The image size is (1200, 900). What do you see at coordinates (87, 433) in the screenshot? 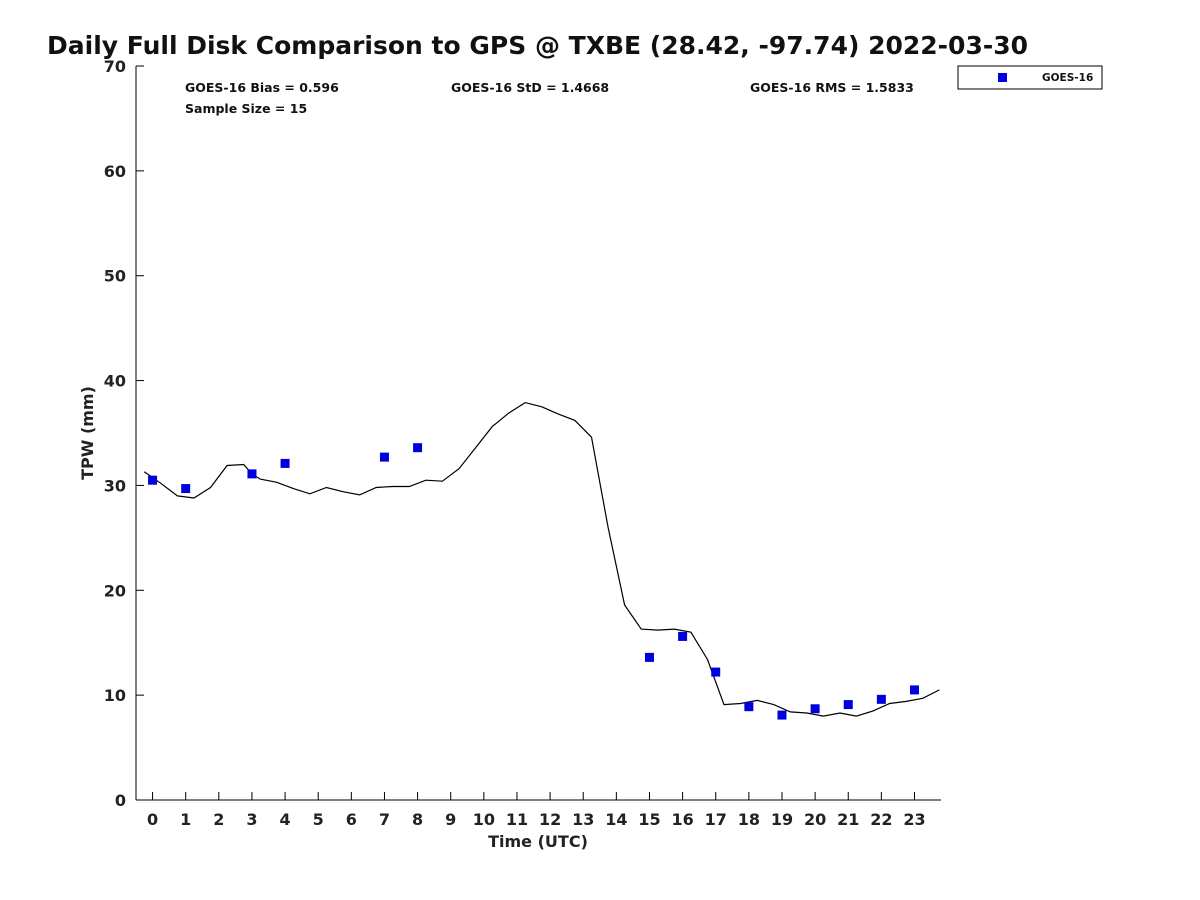
I see `y-axis-label: TPW (mm)` at bounding box center [87, 433].